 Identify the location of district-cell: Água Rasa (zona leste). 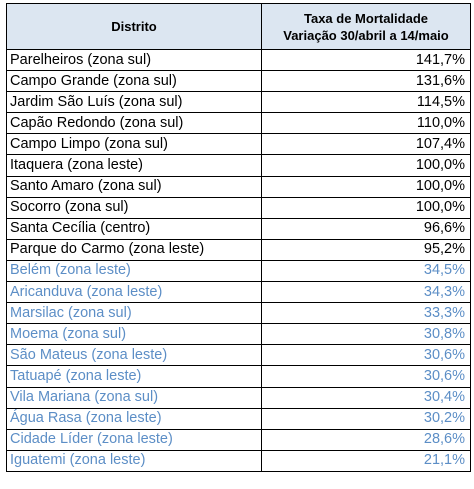
(134, 418).